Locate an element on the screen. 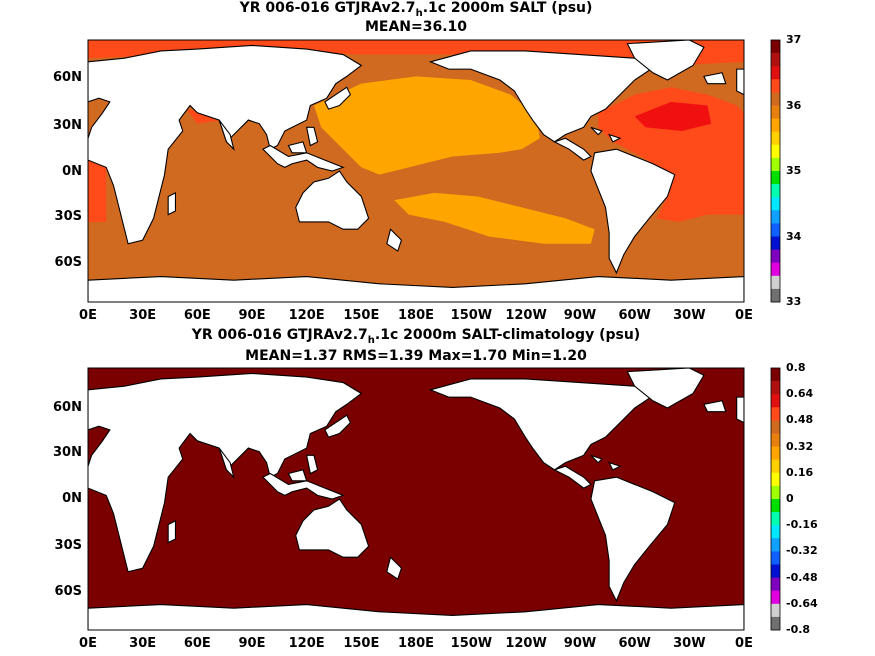  panel1-north-pacific-region is located at coordinates (426, 125).